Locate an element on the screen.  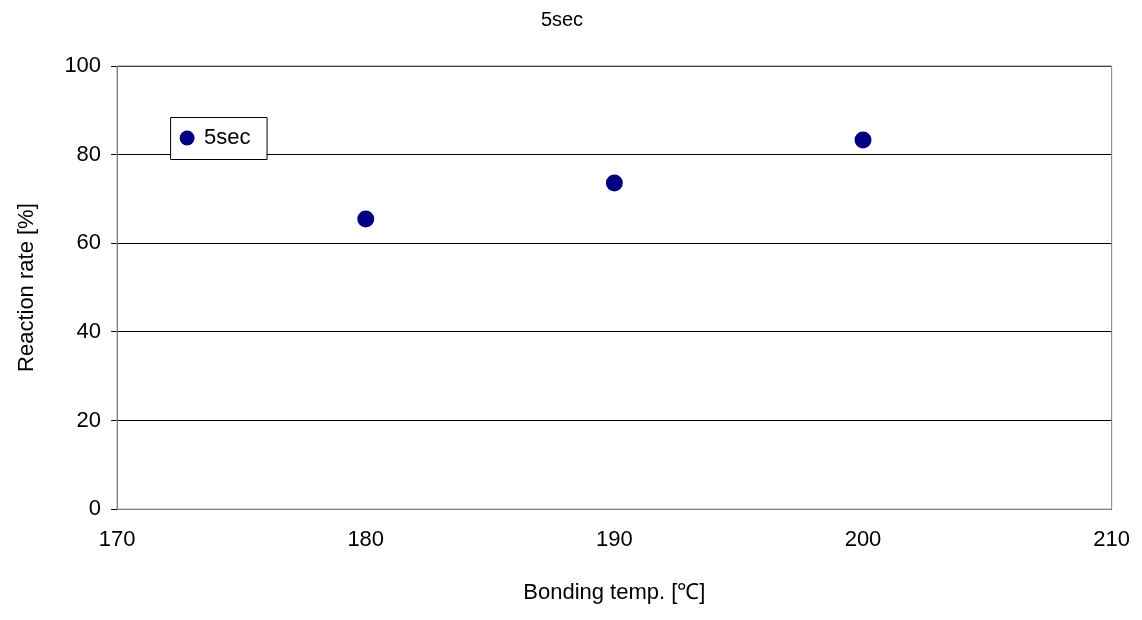
legend-label: 5sec is located at coordinates (227, 137).